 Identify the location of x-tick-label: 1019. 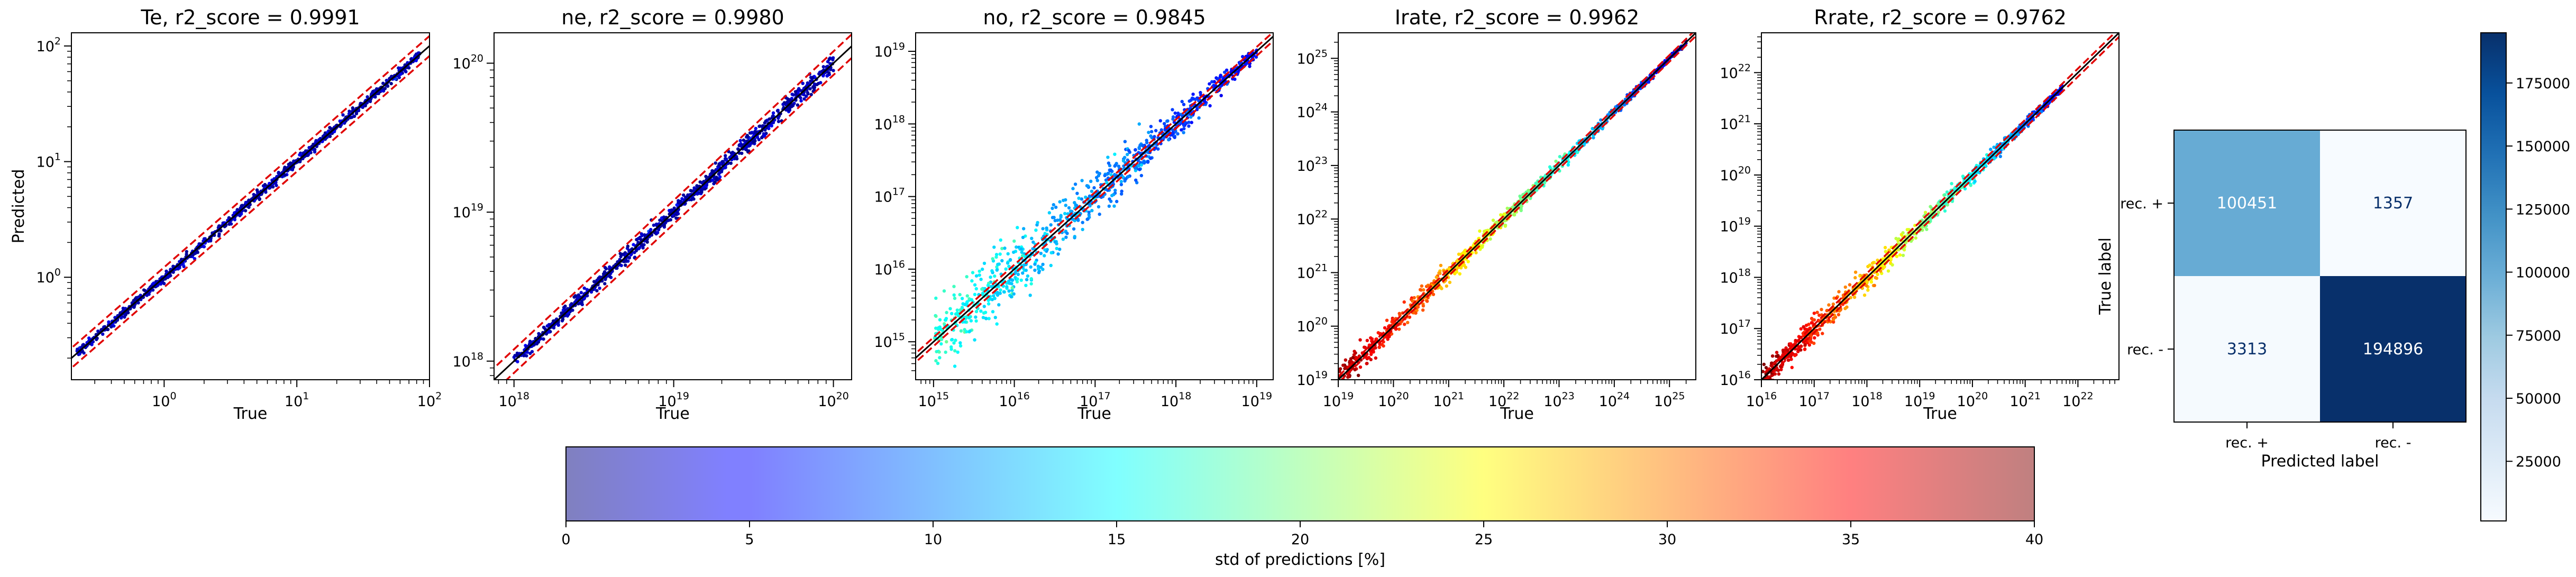
(1919, 400).